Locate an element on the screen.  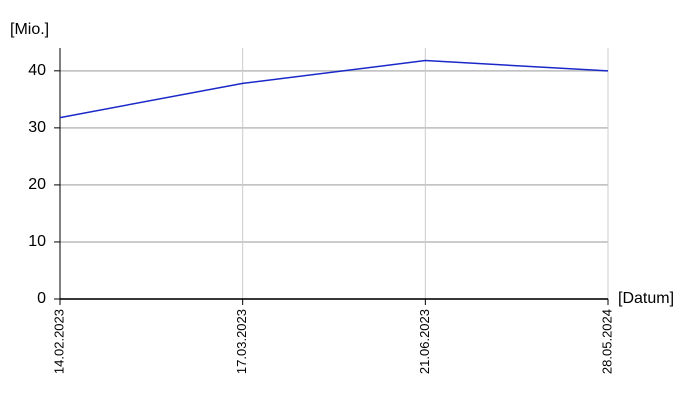
y-tick-label: 10 is located at coordinates (37, 241).